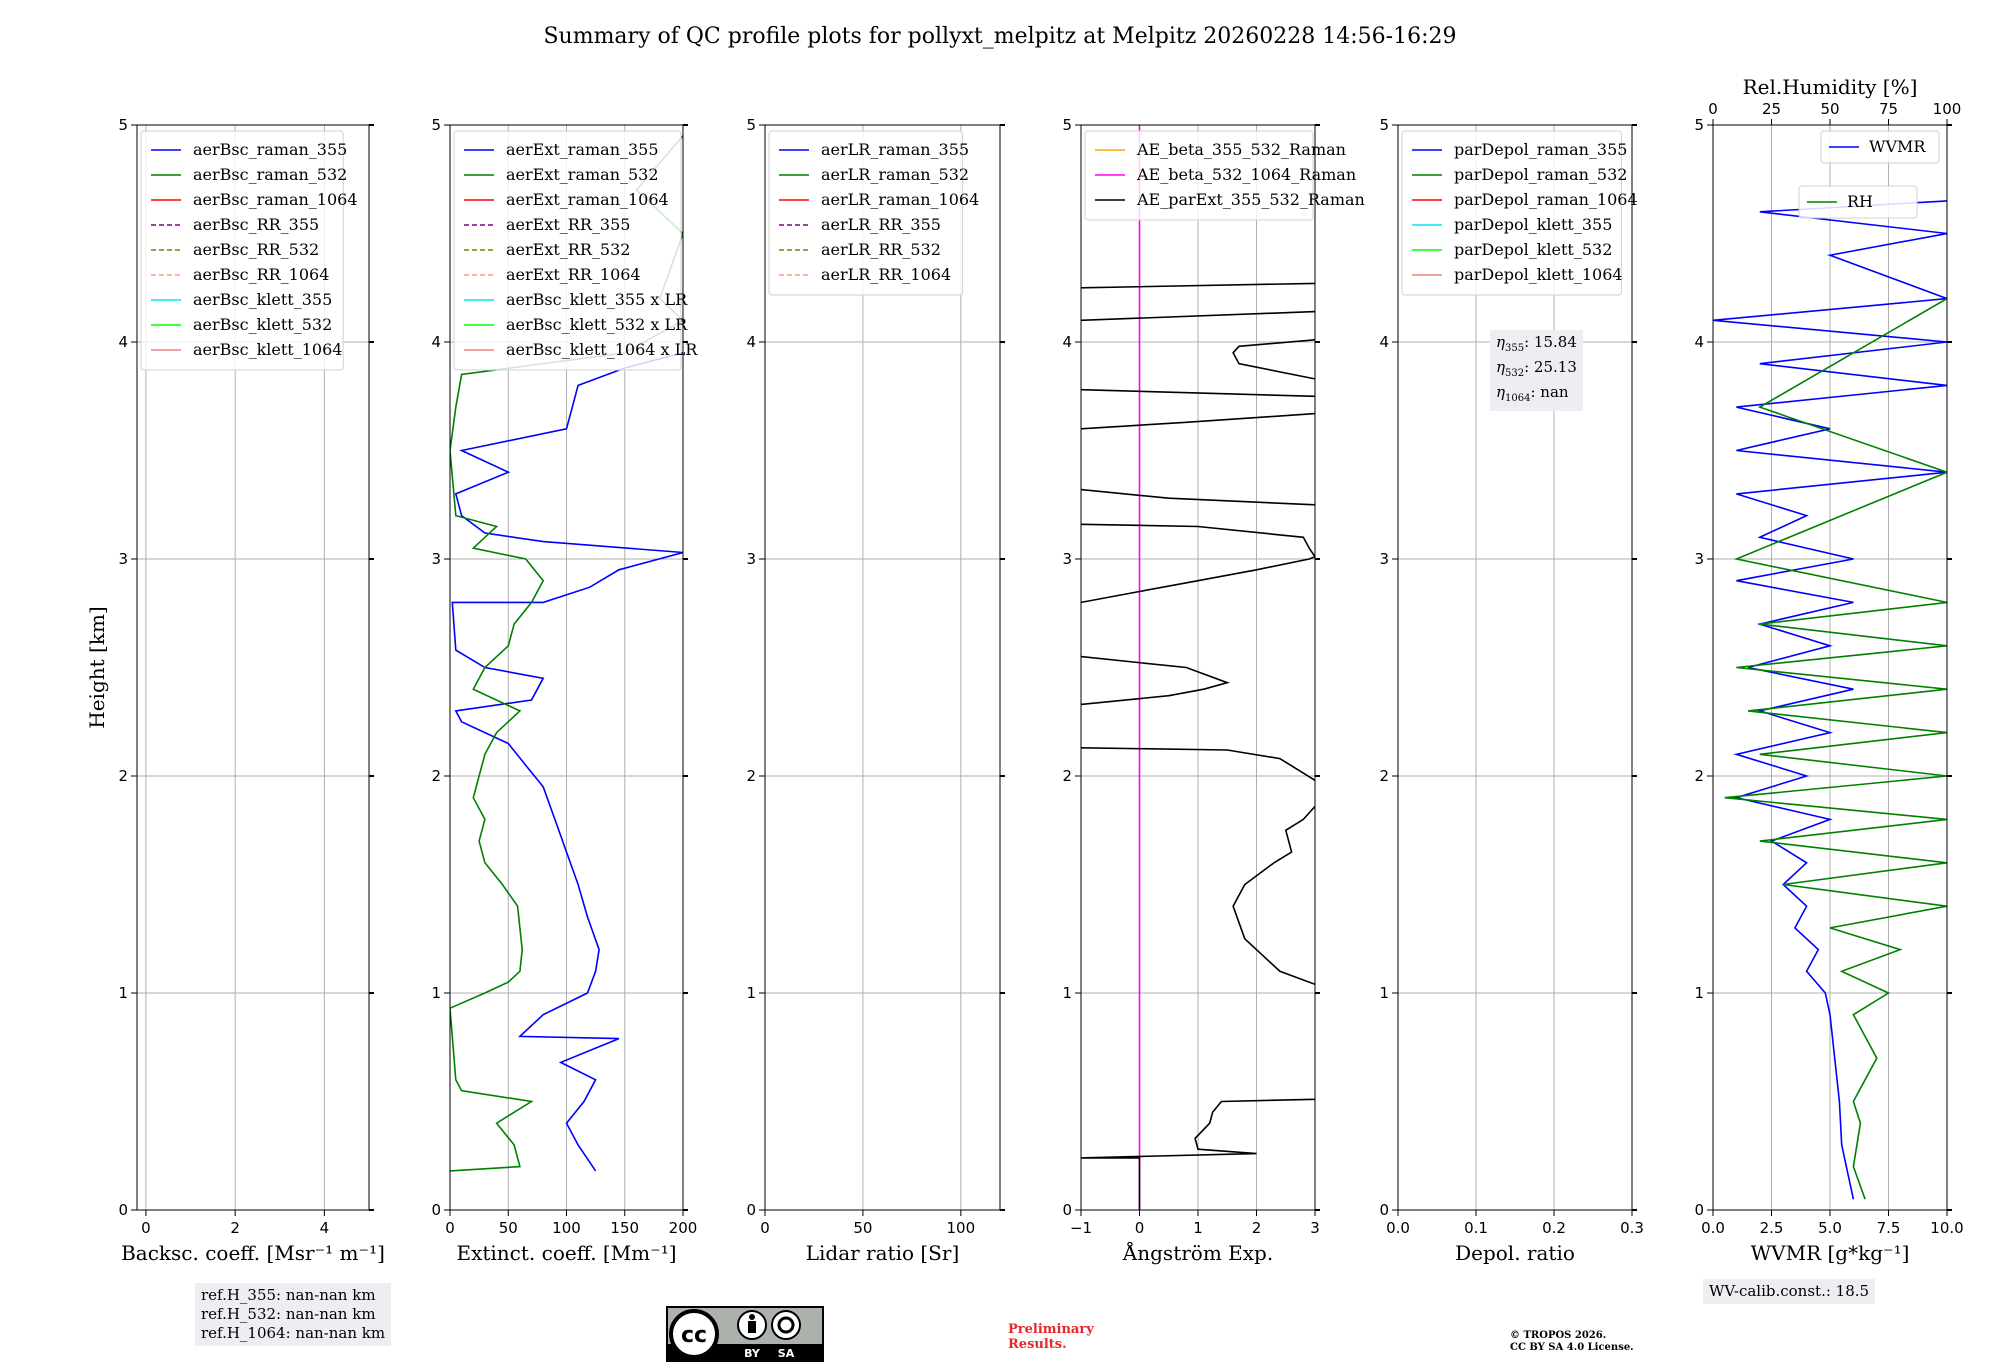 This screenshot has height=1362, width=2000. I want to click on legend-label: aerBsc_RR_532, so click(256, 249).